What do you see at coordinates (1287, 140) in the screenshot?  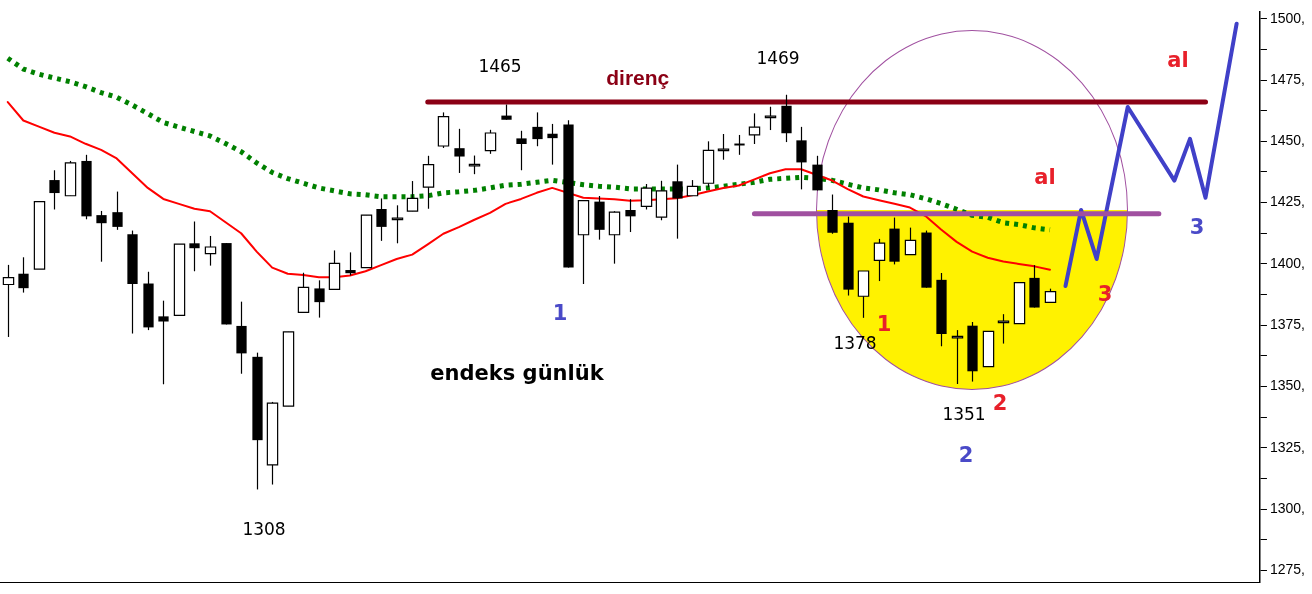 I see `y-tick-label: 1450,` at bounding box center [1287, 140].